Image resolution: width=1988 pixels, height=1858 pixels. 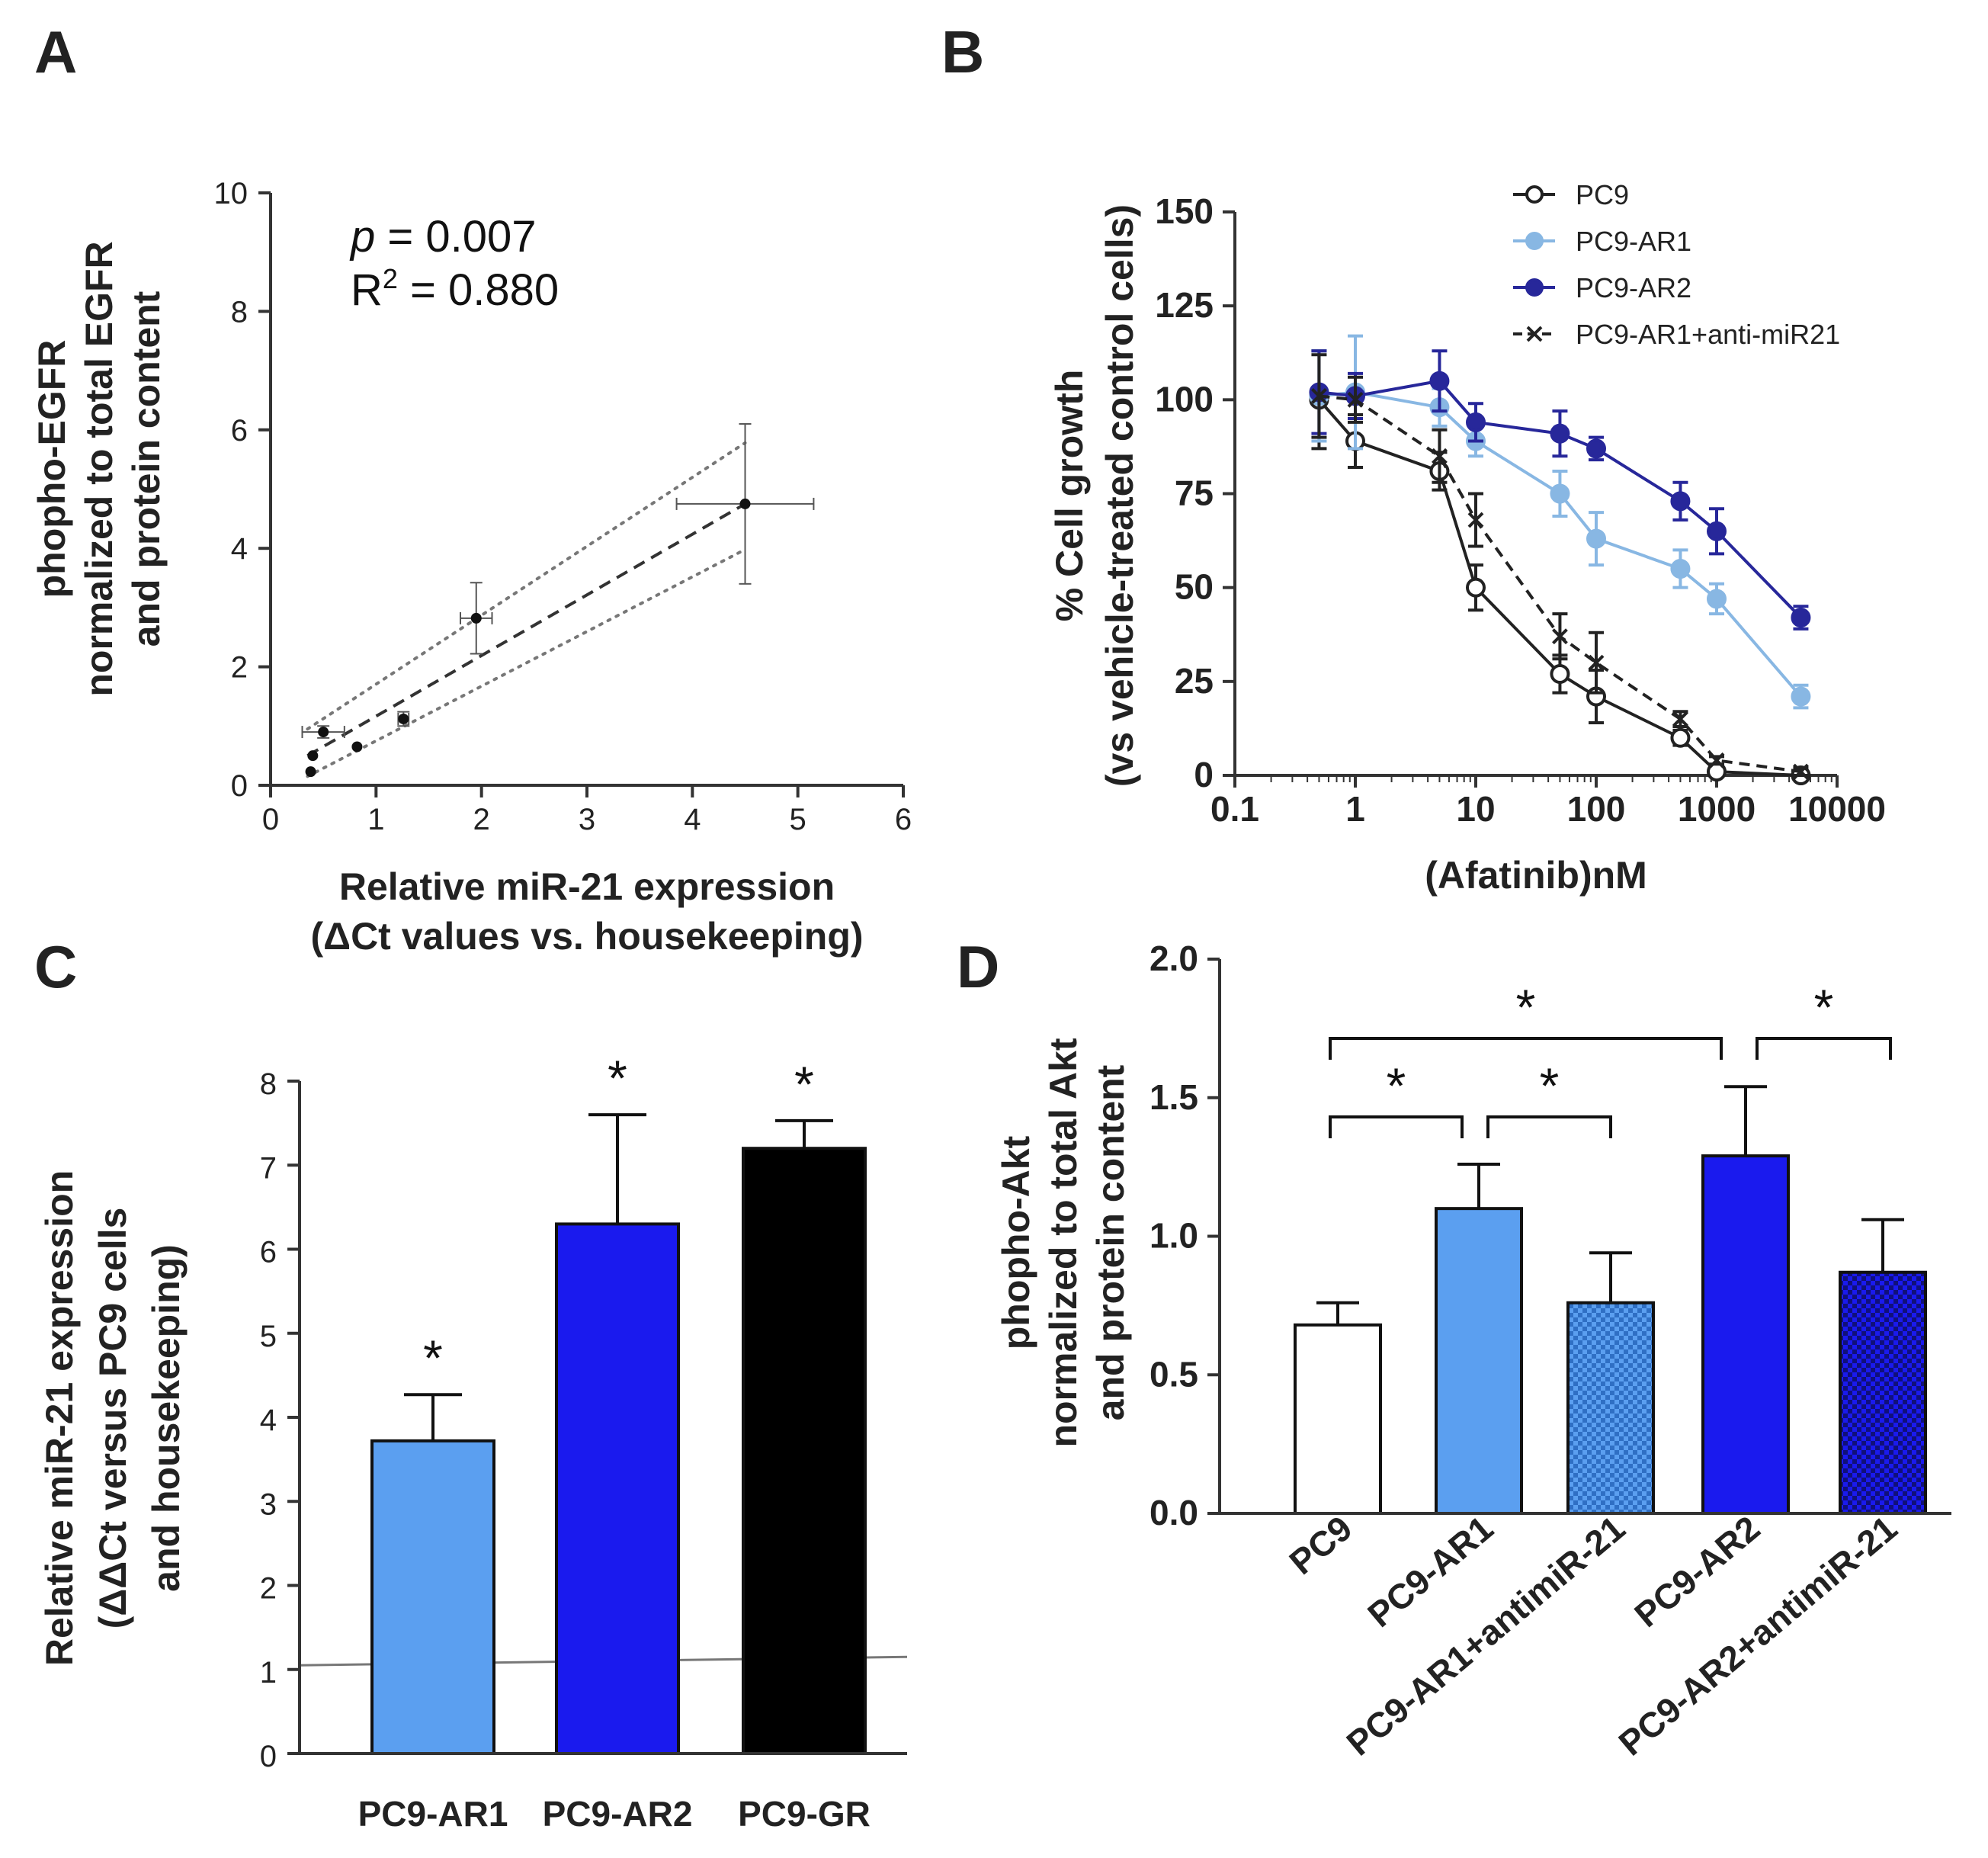 What do you see at coordinates (805, 1451) in the screenshot?
I see `bar-pc9-gr` at bounding box center [805, 1451].